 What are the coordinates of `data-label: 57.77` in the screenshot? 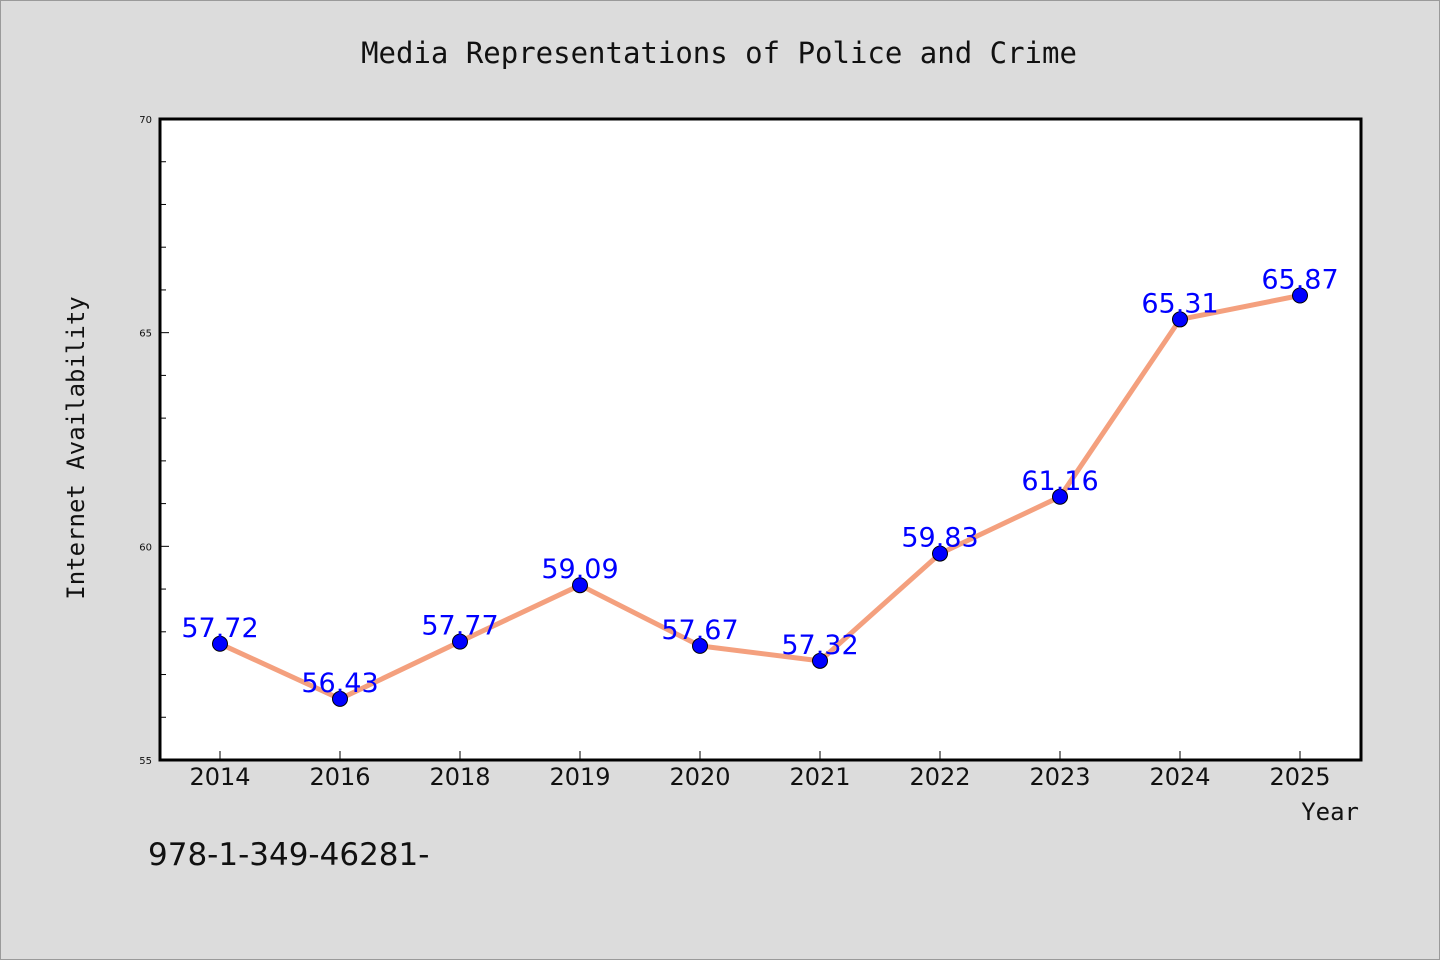 It's located at (459, 626).